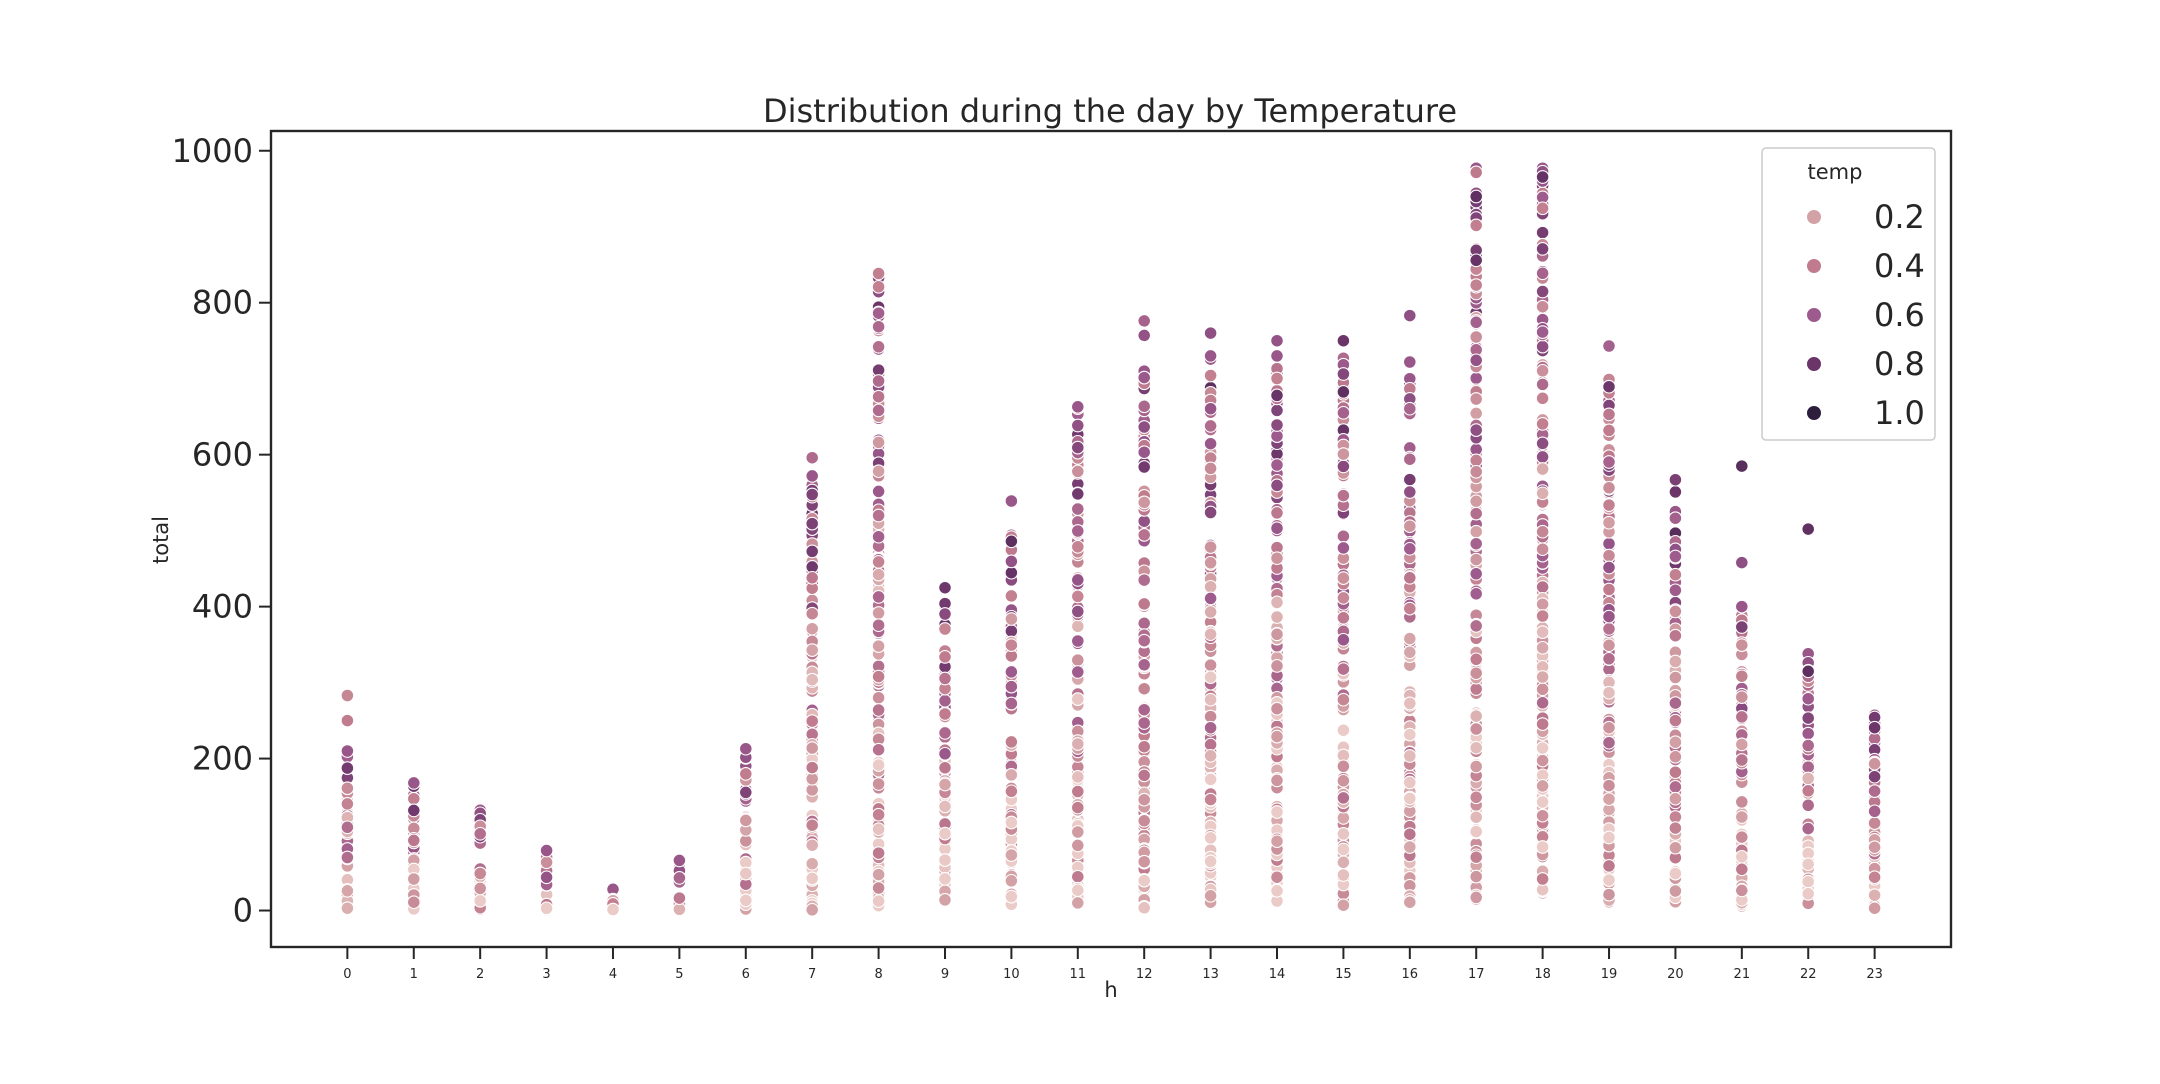  Describe the element at coordinates (480, 974) in the screenshot. I see `x-tick-label: 2` at that location.